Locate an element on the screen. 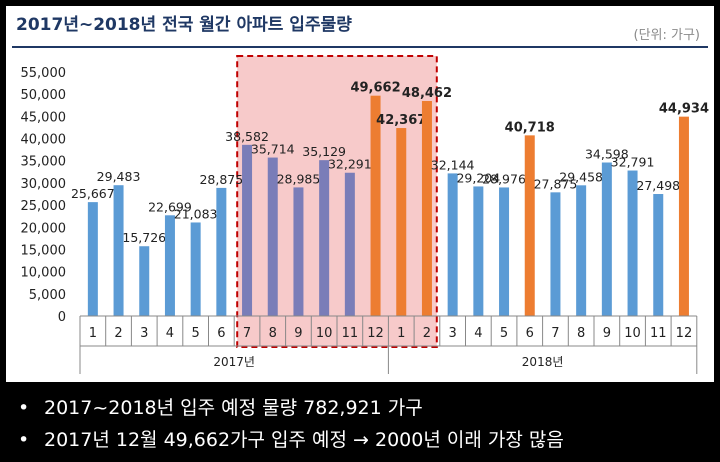 The width and height of the screenshot is (720, 462). y-tick-label: 0 is located at coordinates (62, 317).